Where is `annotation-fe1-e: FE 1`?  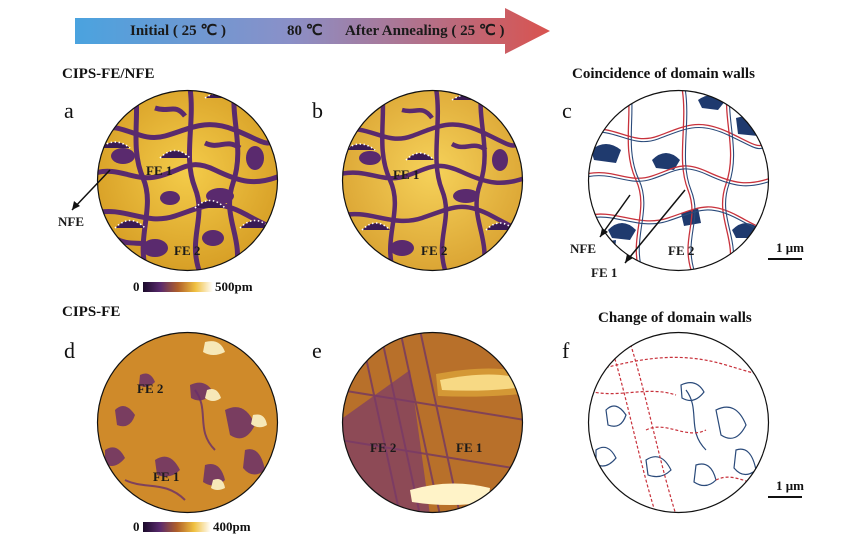 annotation-fe1-e: FE 1 is located at coordinates (469, 447).